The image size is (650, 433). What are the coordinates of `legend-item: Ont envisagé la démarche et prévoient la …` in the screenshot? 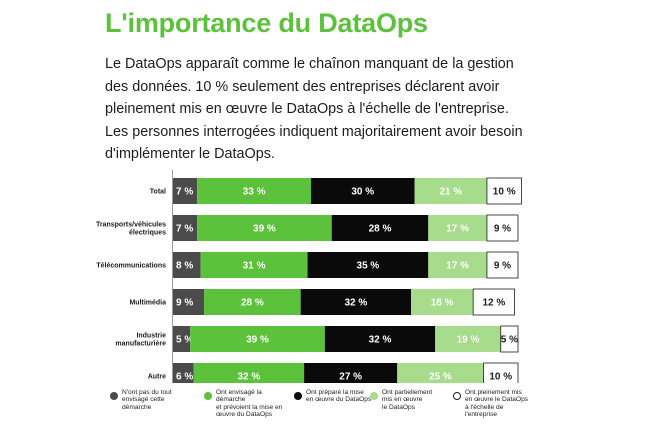 It's located at (244, 404).